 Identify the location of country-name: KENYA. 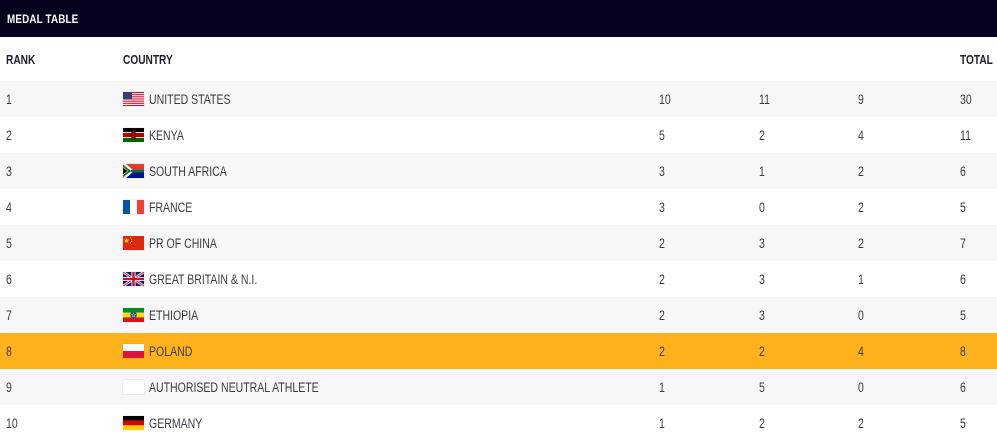
(166, 135).